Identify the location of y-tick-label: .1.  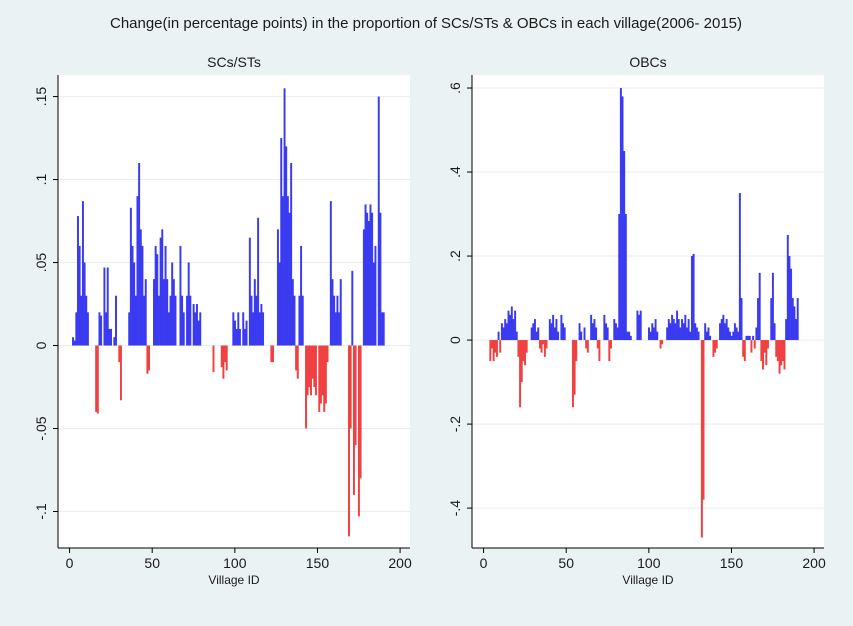
(41, 180).